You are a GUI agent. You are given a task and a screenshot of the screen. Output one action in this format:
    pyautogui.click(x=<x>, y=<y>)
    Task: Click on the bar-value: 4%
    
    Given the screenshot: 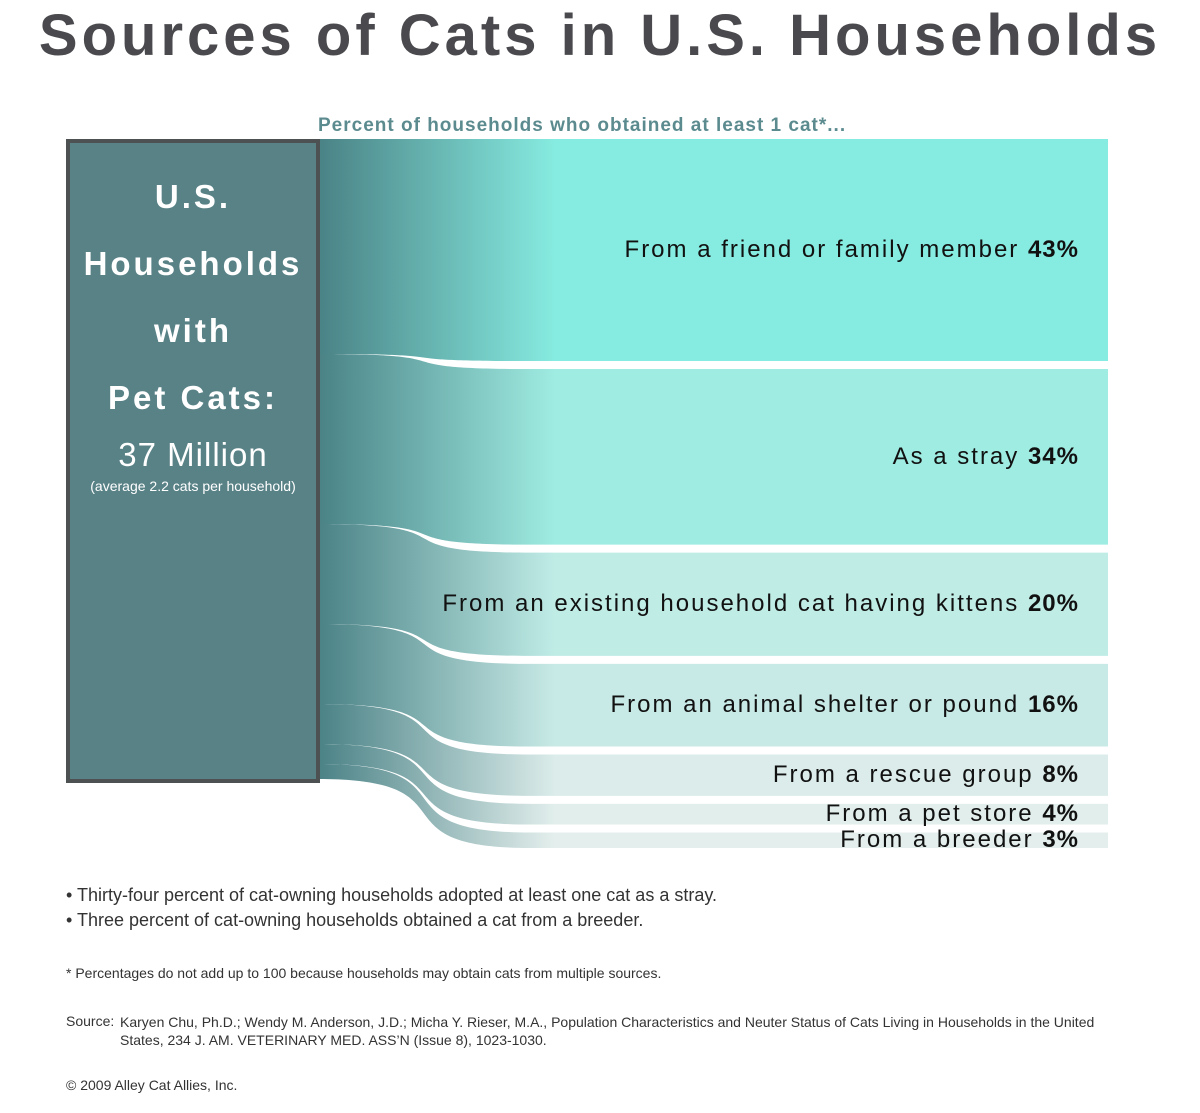 What is the action you would take?
    pyautogui.click(x=1060, y=814)
    